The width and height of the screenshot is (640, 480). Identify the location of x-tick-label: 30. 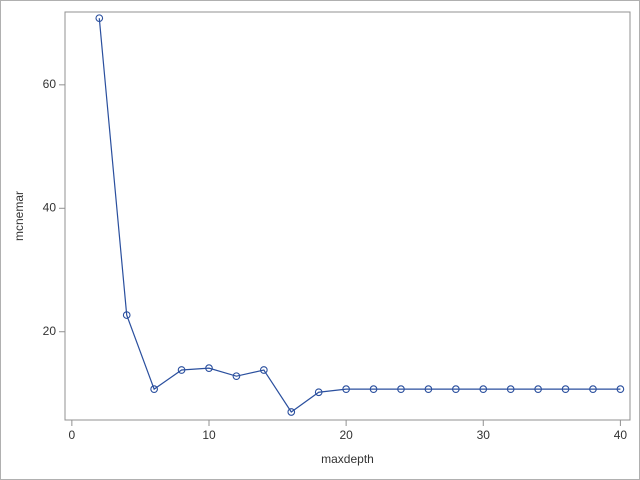
(484, 435).